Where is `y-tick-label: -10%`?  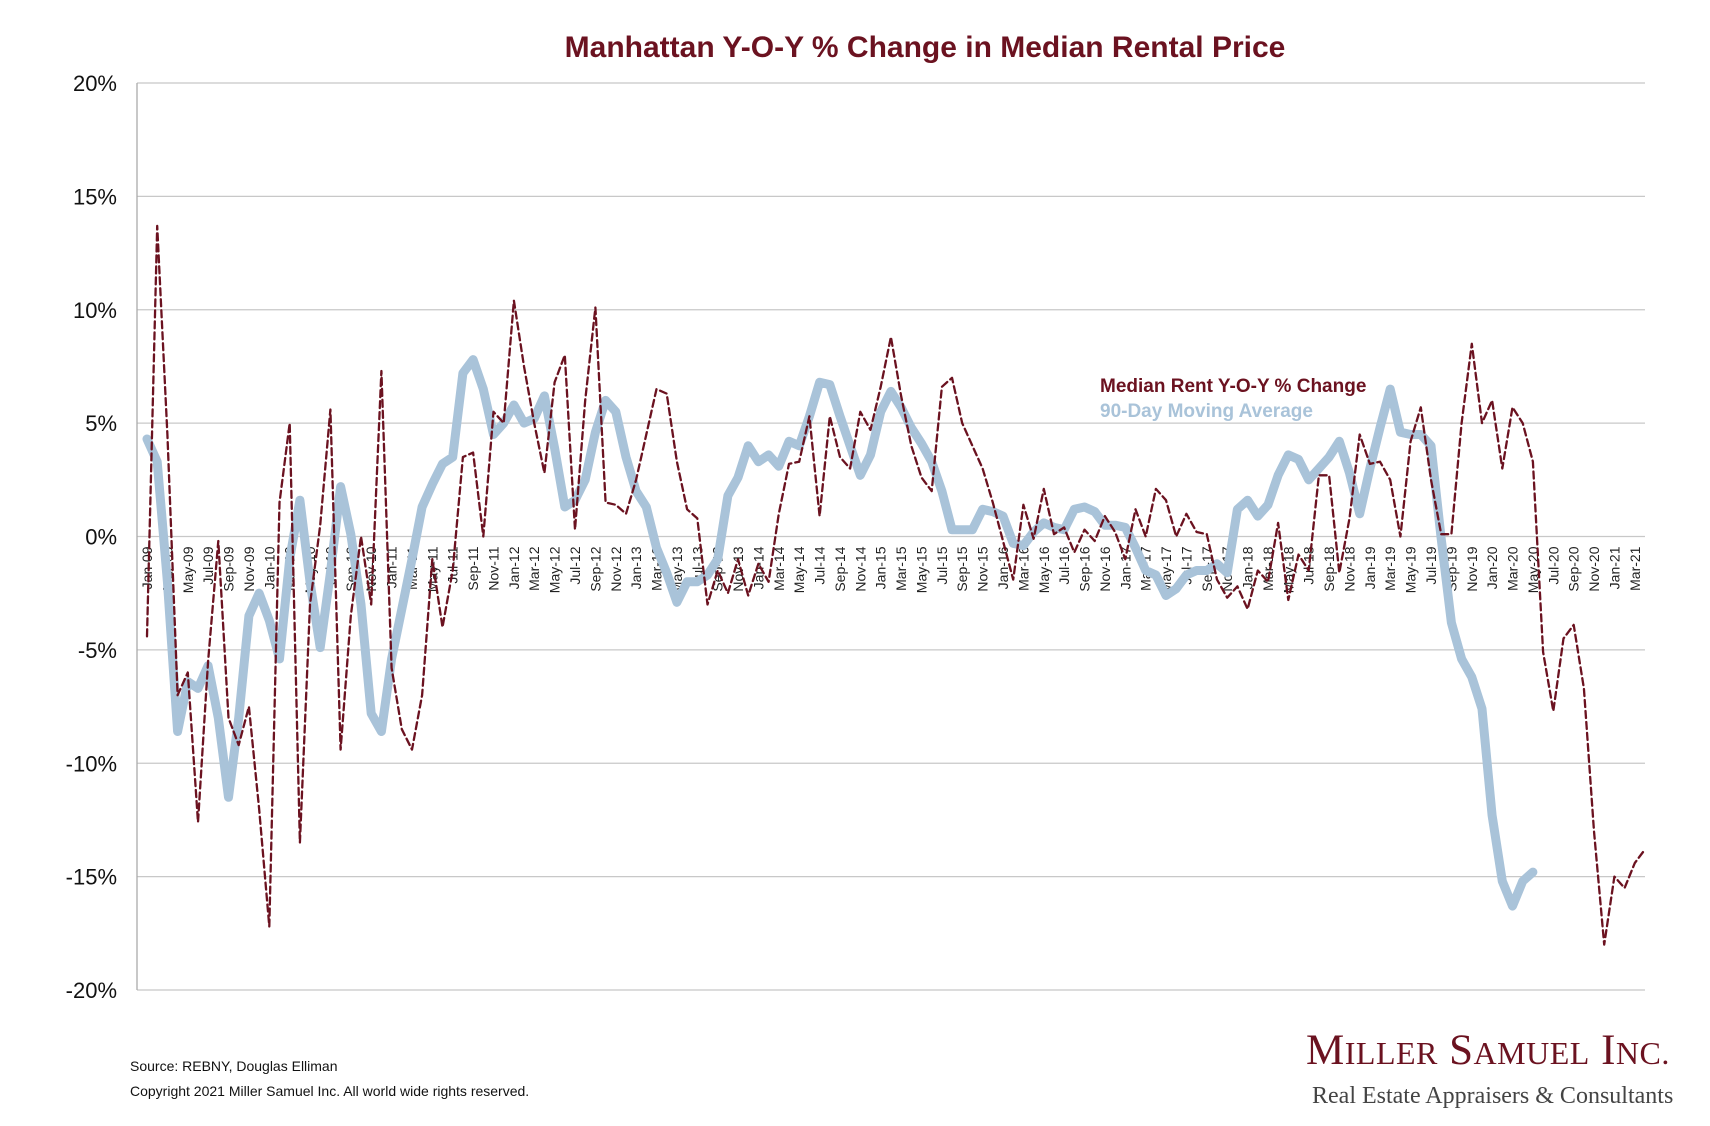 y-tick-label: -10% is located at coordinates (91, 763).